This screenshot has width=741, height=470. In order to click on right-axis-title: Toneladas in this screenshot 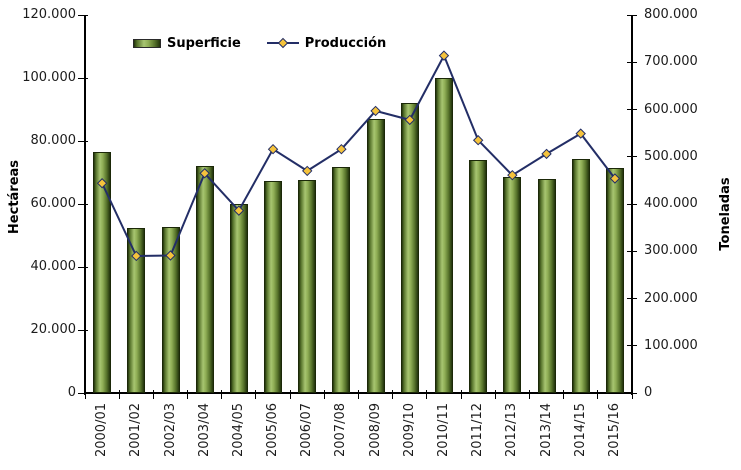, I will do `click(725, 214)`.